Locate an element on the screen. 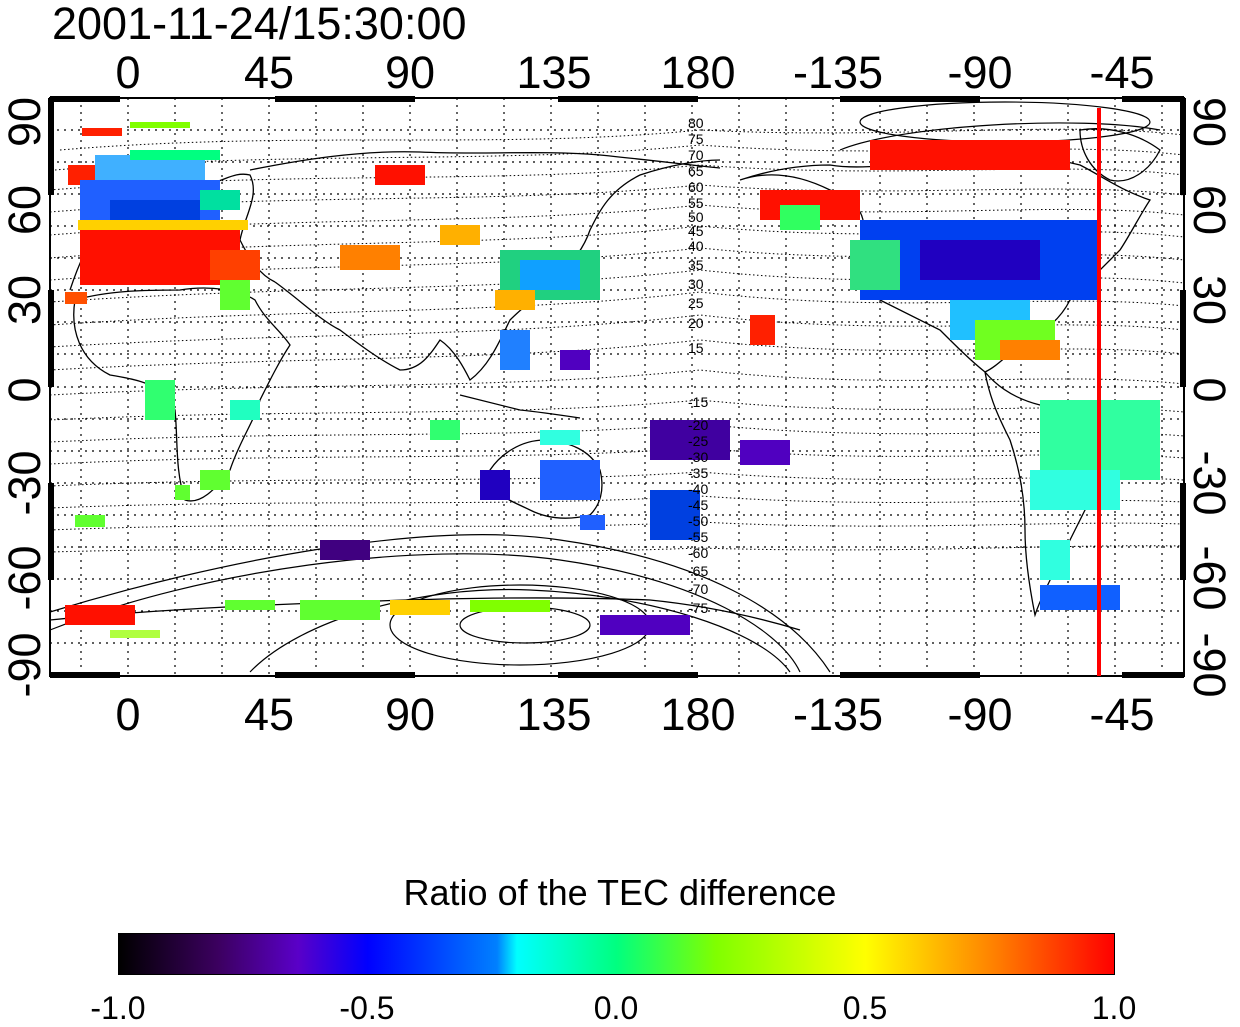 This screenshot has height=1027, width=1240. mlat-label: 70 is located at coordinates (696, 155).